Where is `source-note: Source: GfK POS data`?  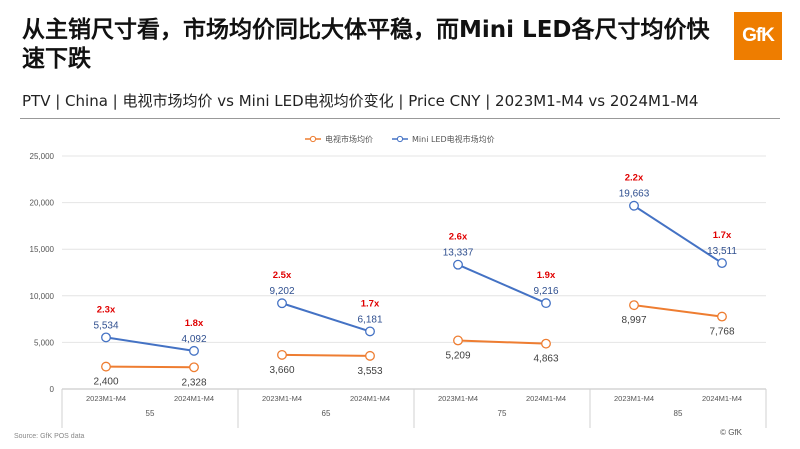 source-note: Source: GfK POS data is located at coordinates (49, 436).